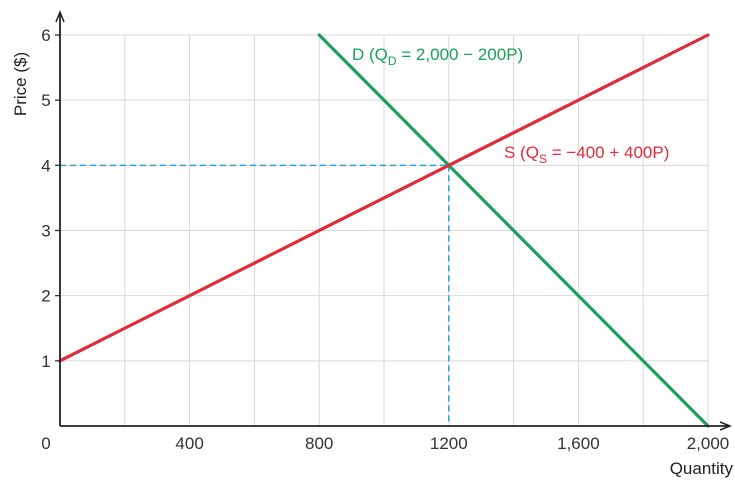 This screenshot has height=480, width=735. What do you see at coordinates (543, 159) in the screenshot?
I see `supply-label-subscript: S` at bounding box center [543, 159].